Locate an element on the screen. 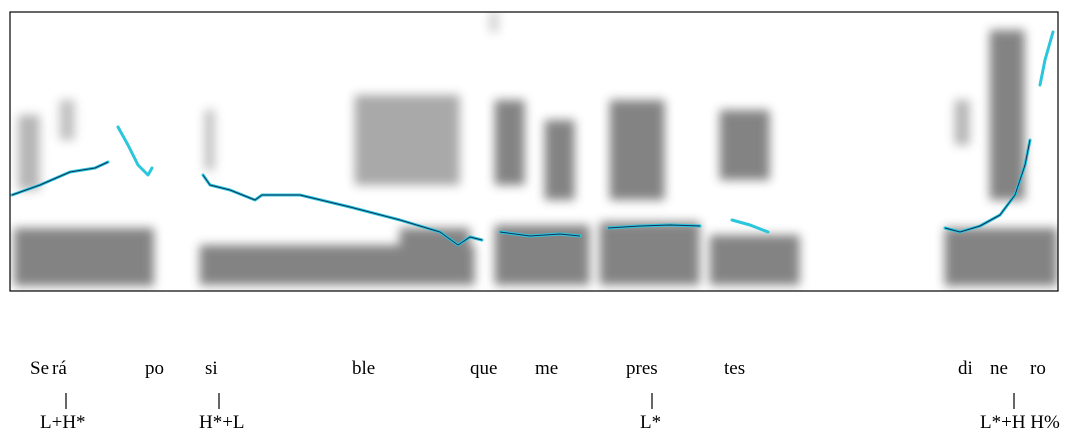 The width and height of the screenshot is (1083, 441). tones: L+H* H*+L L* L*+H H% is located at coordinates (550, 422).